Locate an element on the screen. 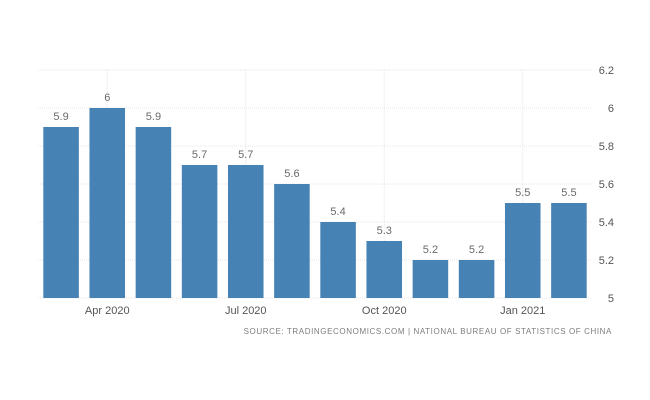 Image resolution: width=650 pixels, height=400 pixels. bar-value-label: 6 is located at coordinates (107, 98).